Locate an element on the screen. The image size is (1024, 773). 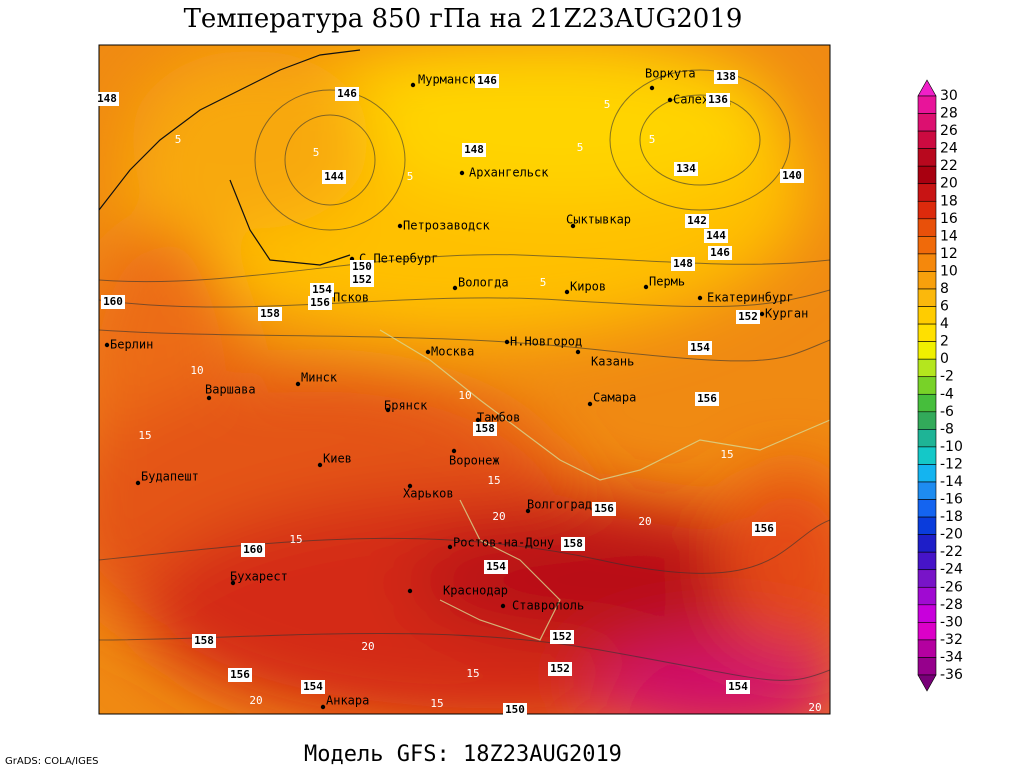
city-label: Н.Новгород is located at coordinates (546, 342).